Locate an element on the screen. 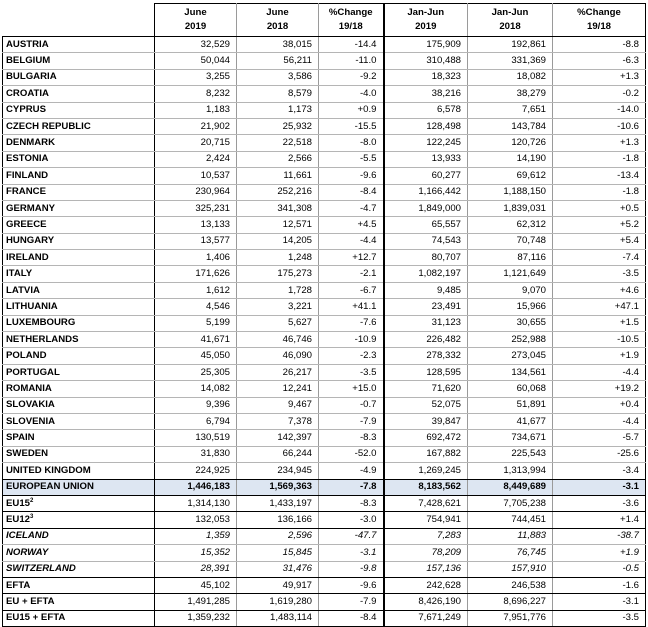 The image size is (648, 627). cell-jan-jun-2019: 692,472 is located at coordinates (425, 438).